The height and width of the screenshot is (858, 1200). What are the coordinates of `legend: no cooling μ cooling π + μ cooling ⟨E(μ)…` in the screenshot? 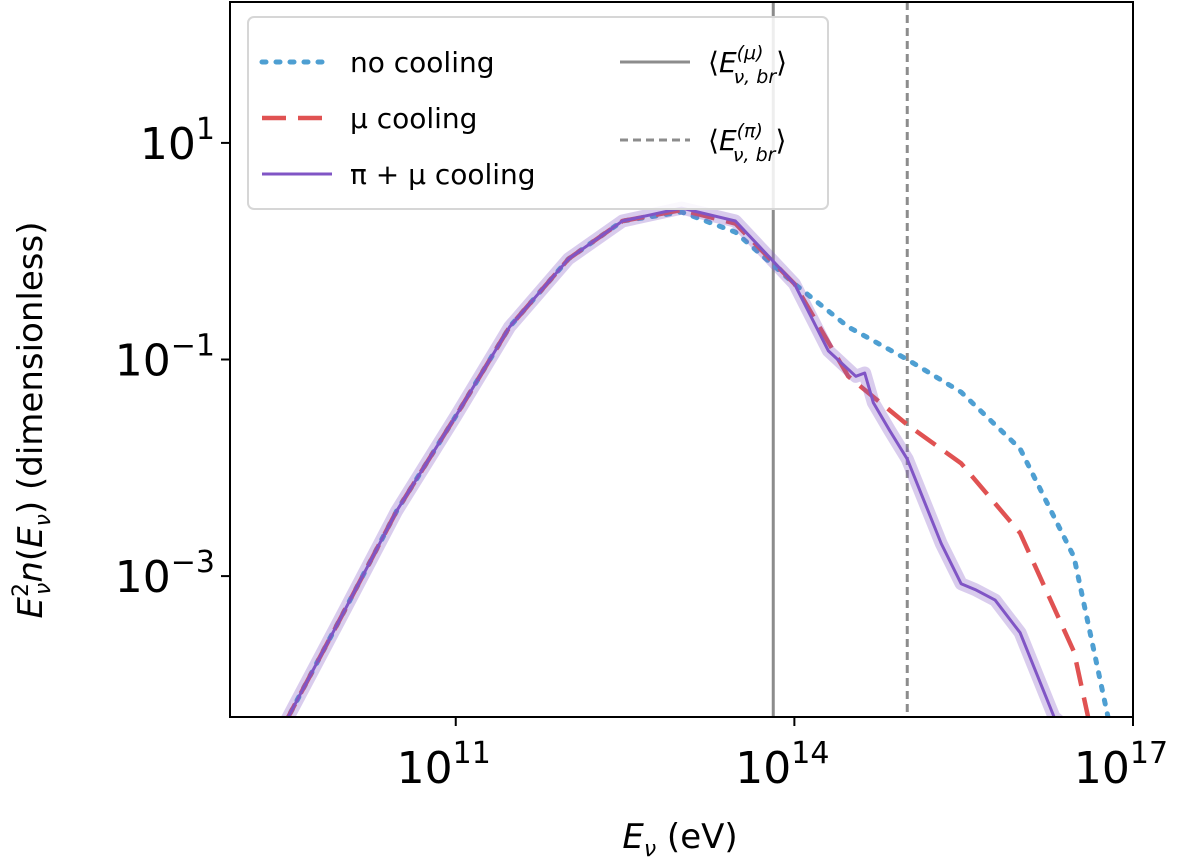 It's located at (538, 113).